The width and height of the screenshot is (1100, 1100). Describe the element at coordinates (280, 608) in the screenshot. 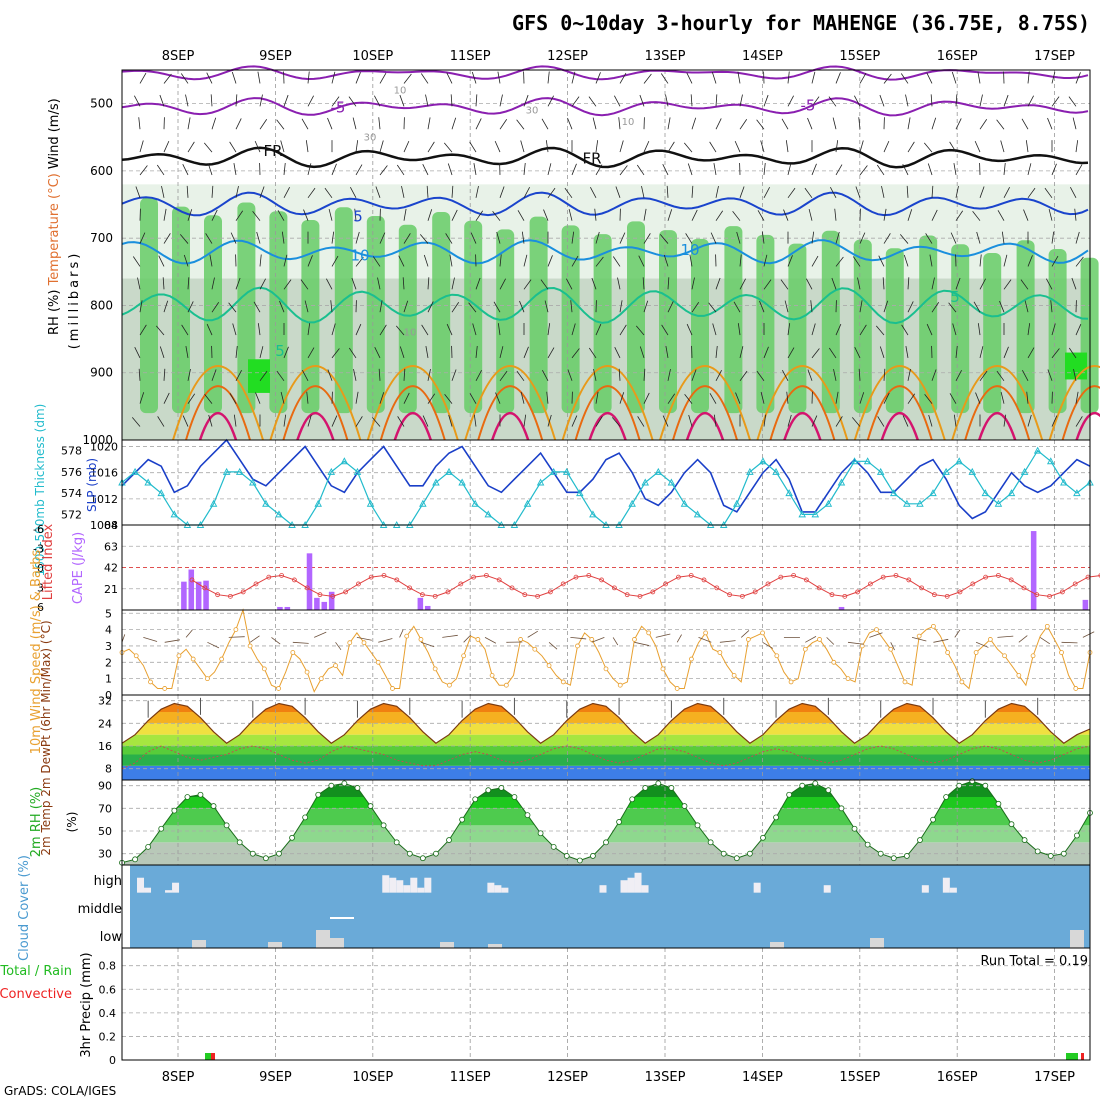

I see `cape-bar` at that location.